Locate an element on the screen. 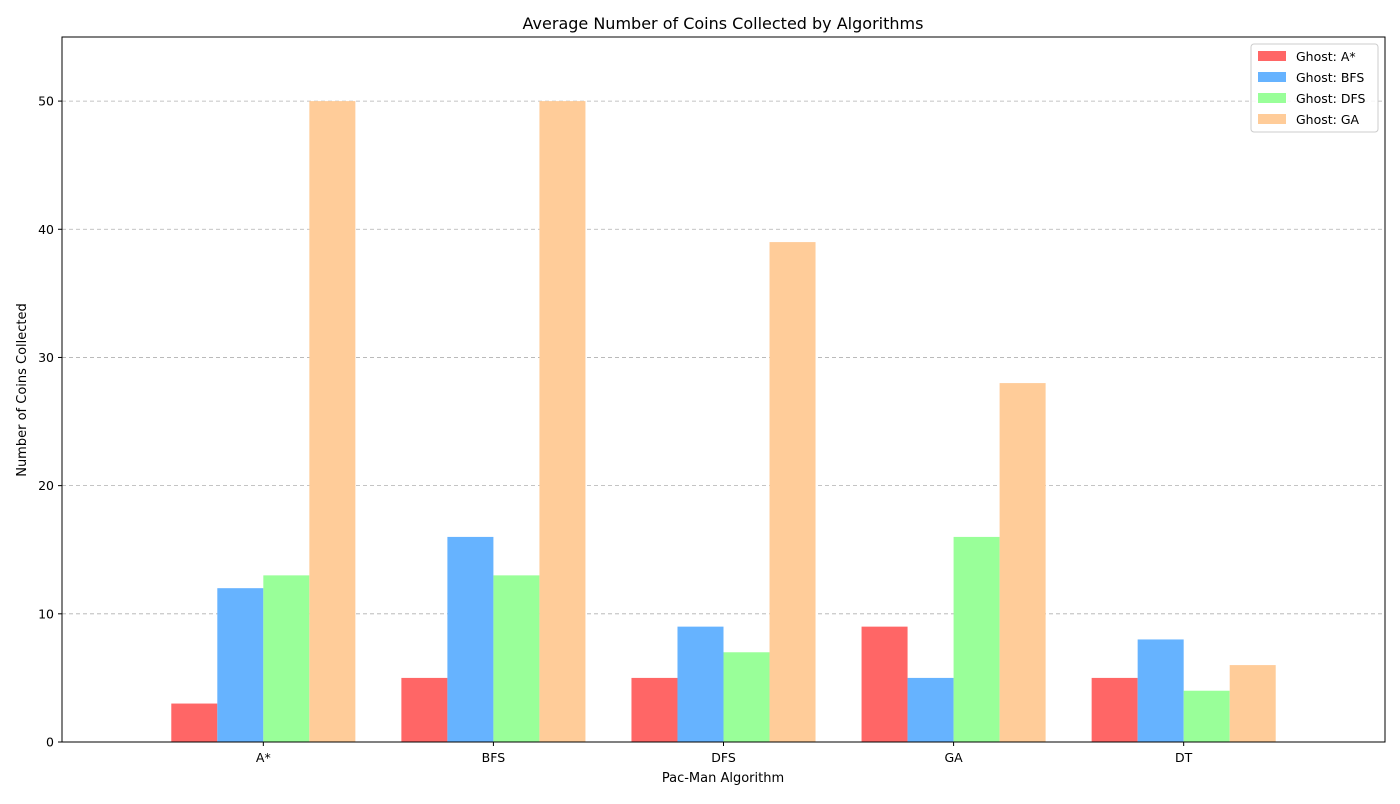  bar-ghost-bfs-dfs is located at coordinates (700, 684).